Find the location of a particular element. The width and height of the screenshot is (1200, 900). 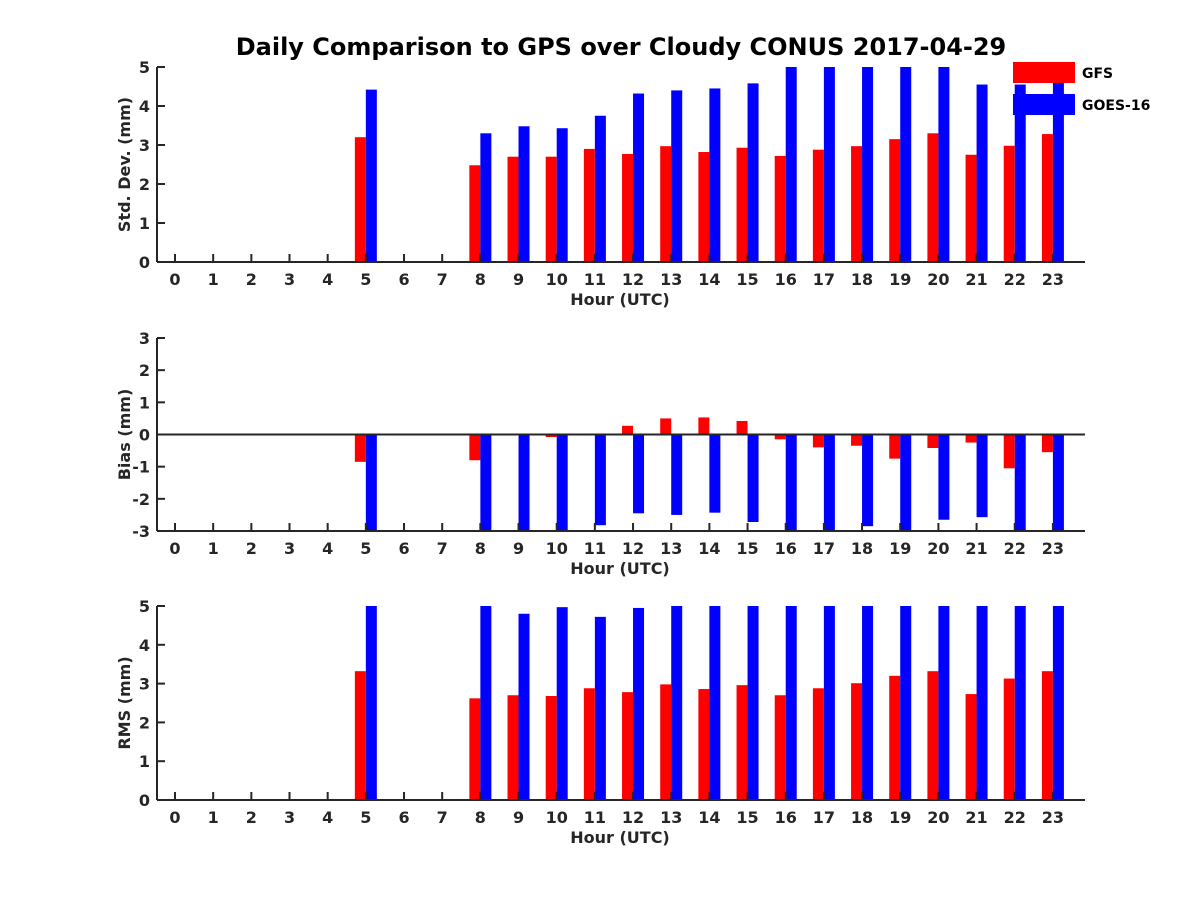

y-tick-label: 3 is located at coordinates (144, 684).